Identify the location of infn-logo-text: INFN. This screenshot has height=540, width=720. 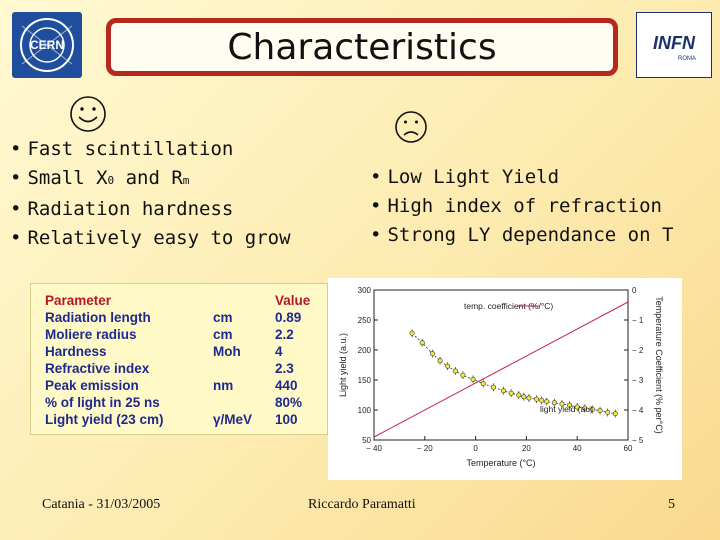
(674, 43).